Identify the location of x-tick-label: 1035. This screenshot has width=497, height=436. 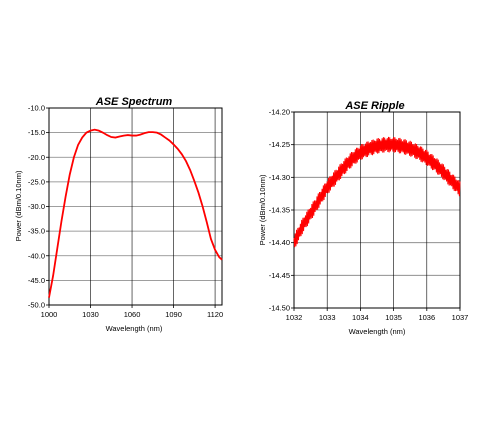
(393, 317).